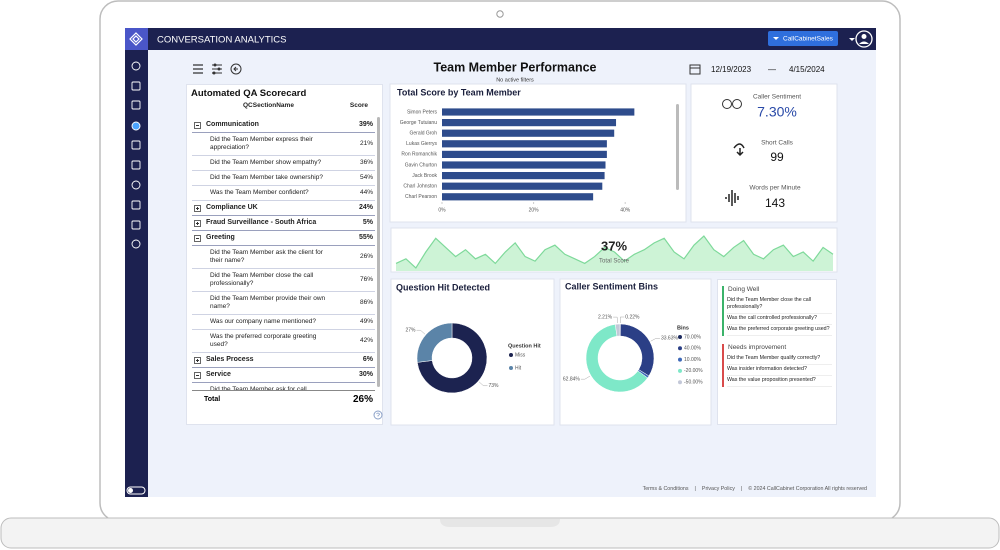  Describe the element at coordinates (268, 105) in the screenshot. I see `column-header: QCSectionName` at that location.